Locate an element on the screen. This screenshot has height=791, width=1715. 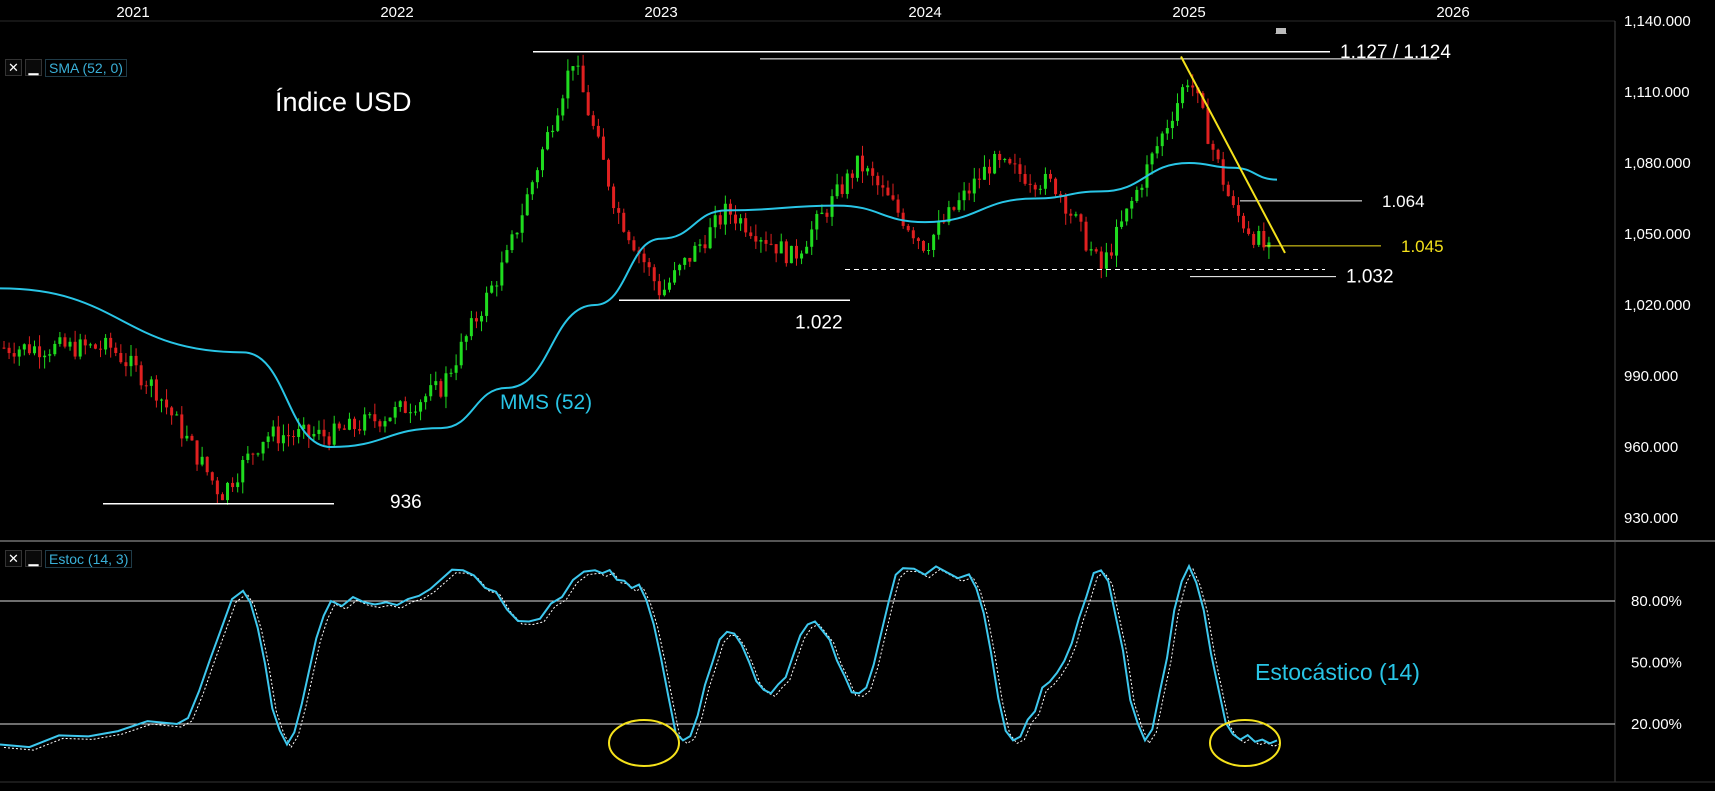
year-label: 2022 is located at coordinates (396, 12).